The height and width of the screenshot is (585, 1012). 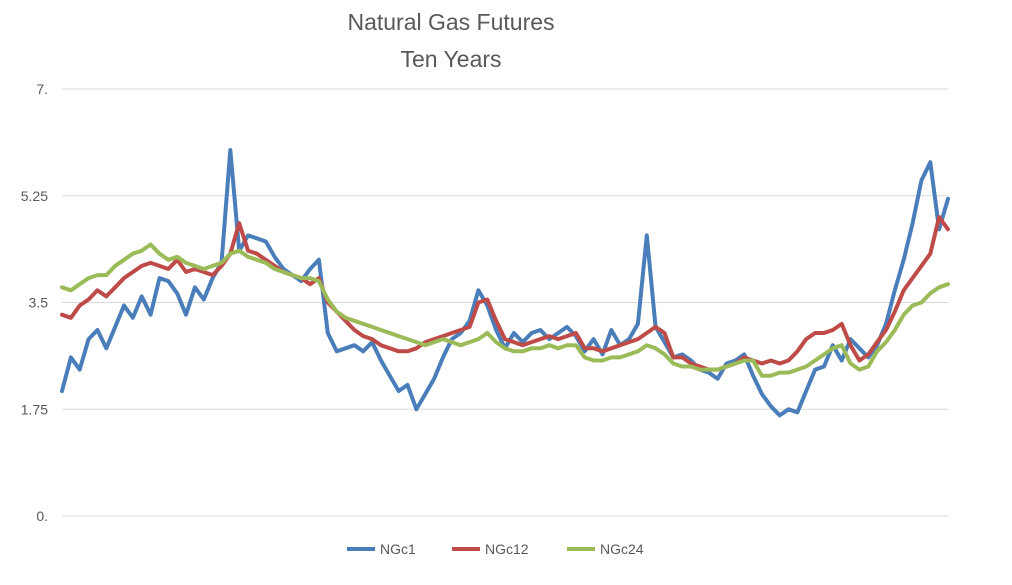 What do you see at coordinates (39, 303) in the screenshot?
I see `y-tick-label: 3.5` at bounding box center [39, 303].